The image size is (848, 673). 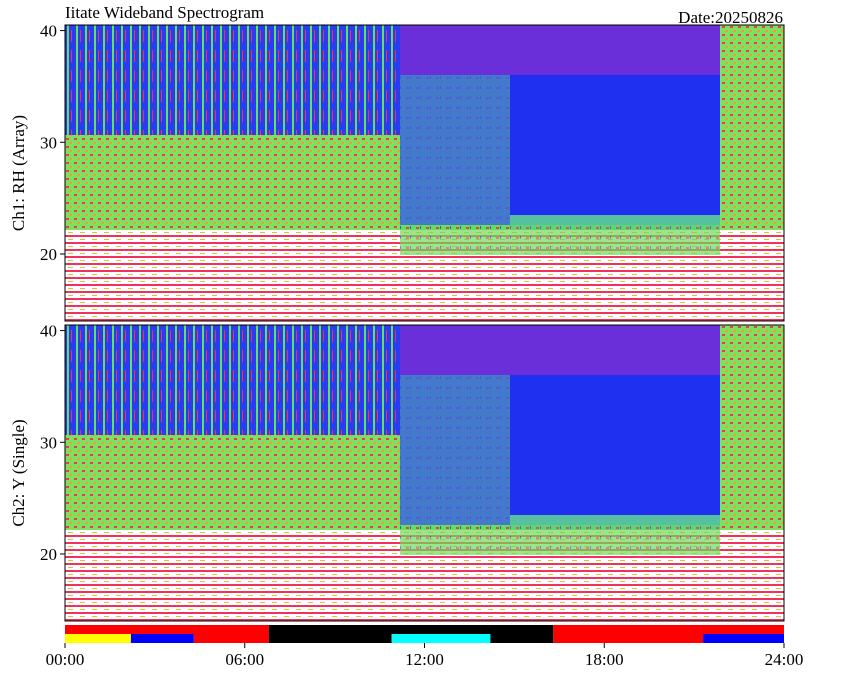 I want to click on x-tick-label: 06:00, so click(x=244, y=659).